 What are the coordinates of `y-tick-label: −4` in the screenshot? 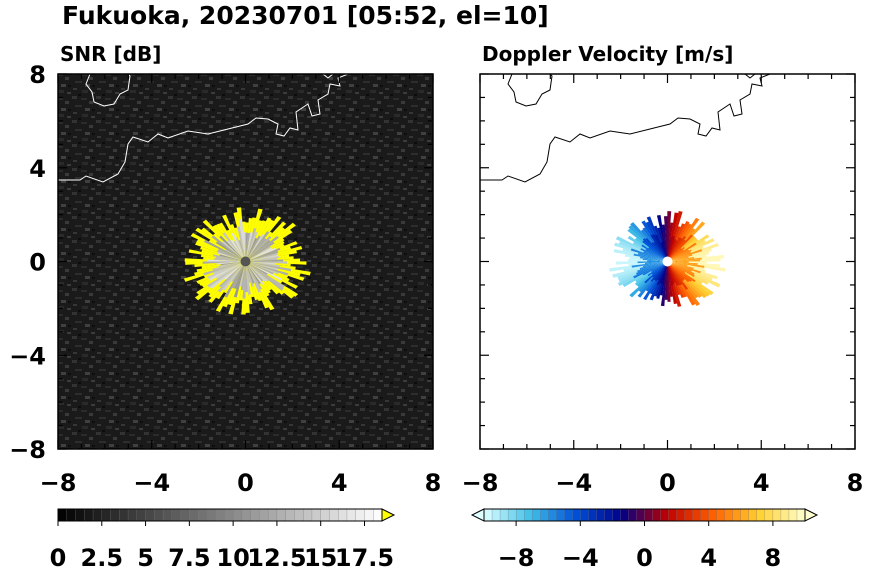 It's located at (27, 356).